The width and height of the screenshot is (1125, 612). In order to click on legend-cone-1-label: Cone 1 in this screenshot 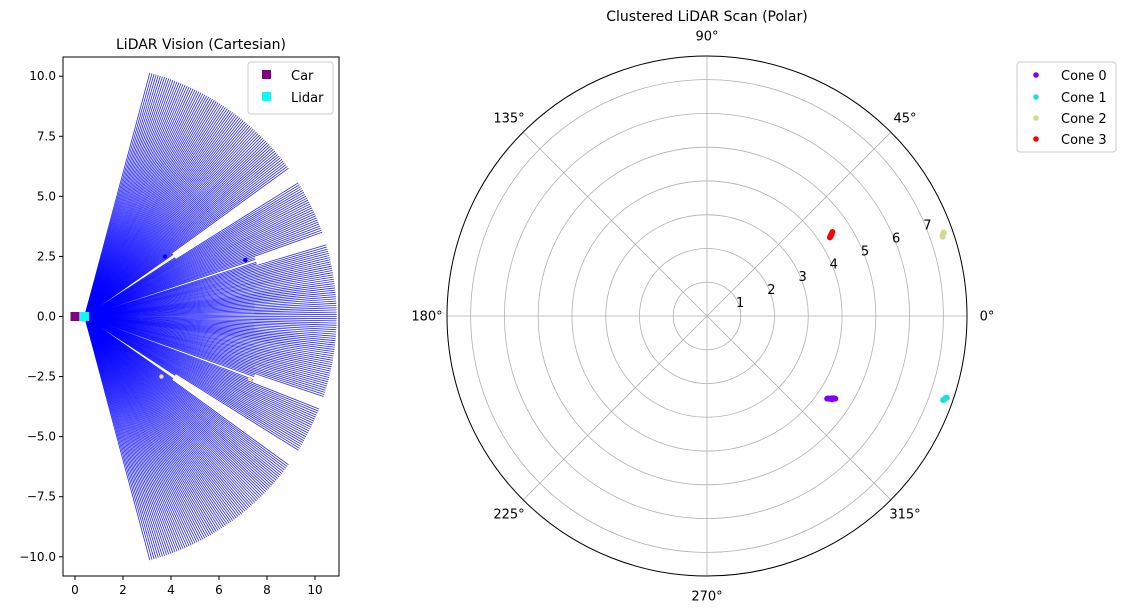, I will do `click(1084, 98)`.